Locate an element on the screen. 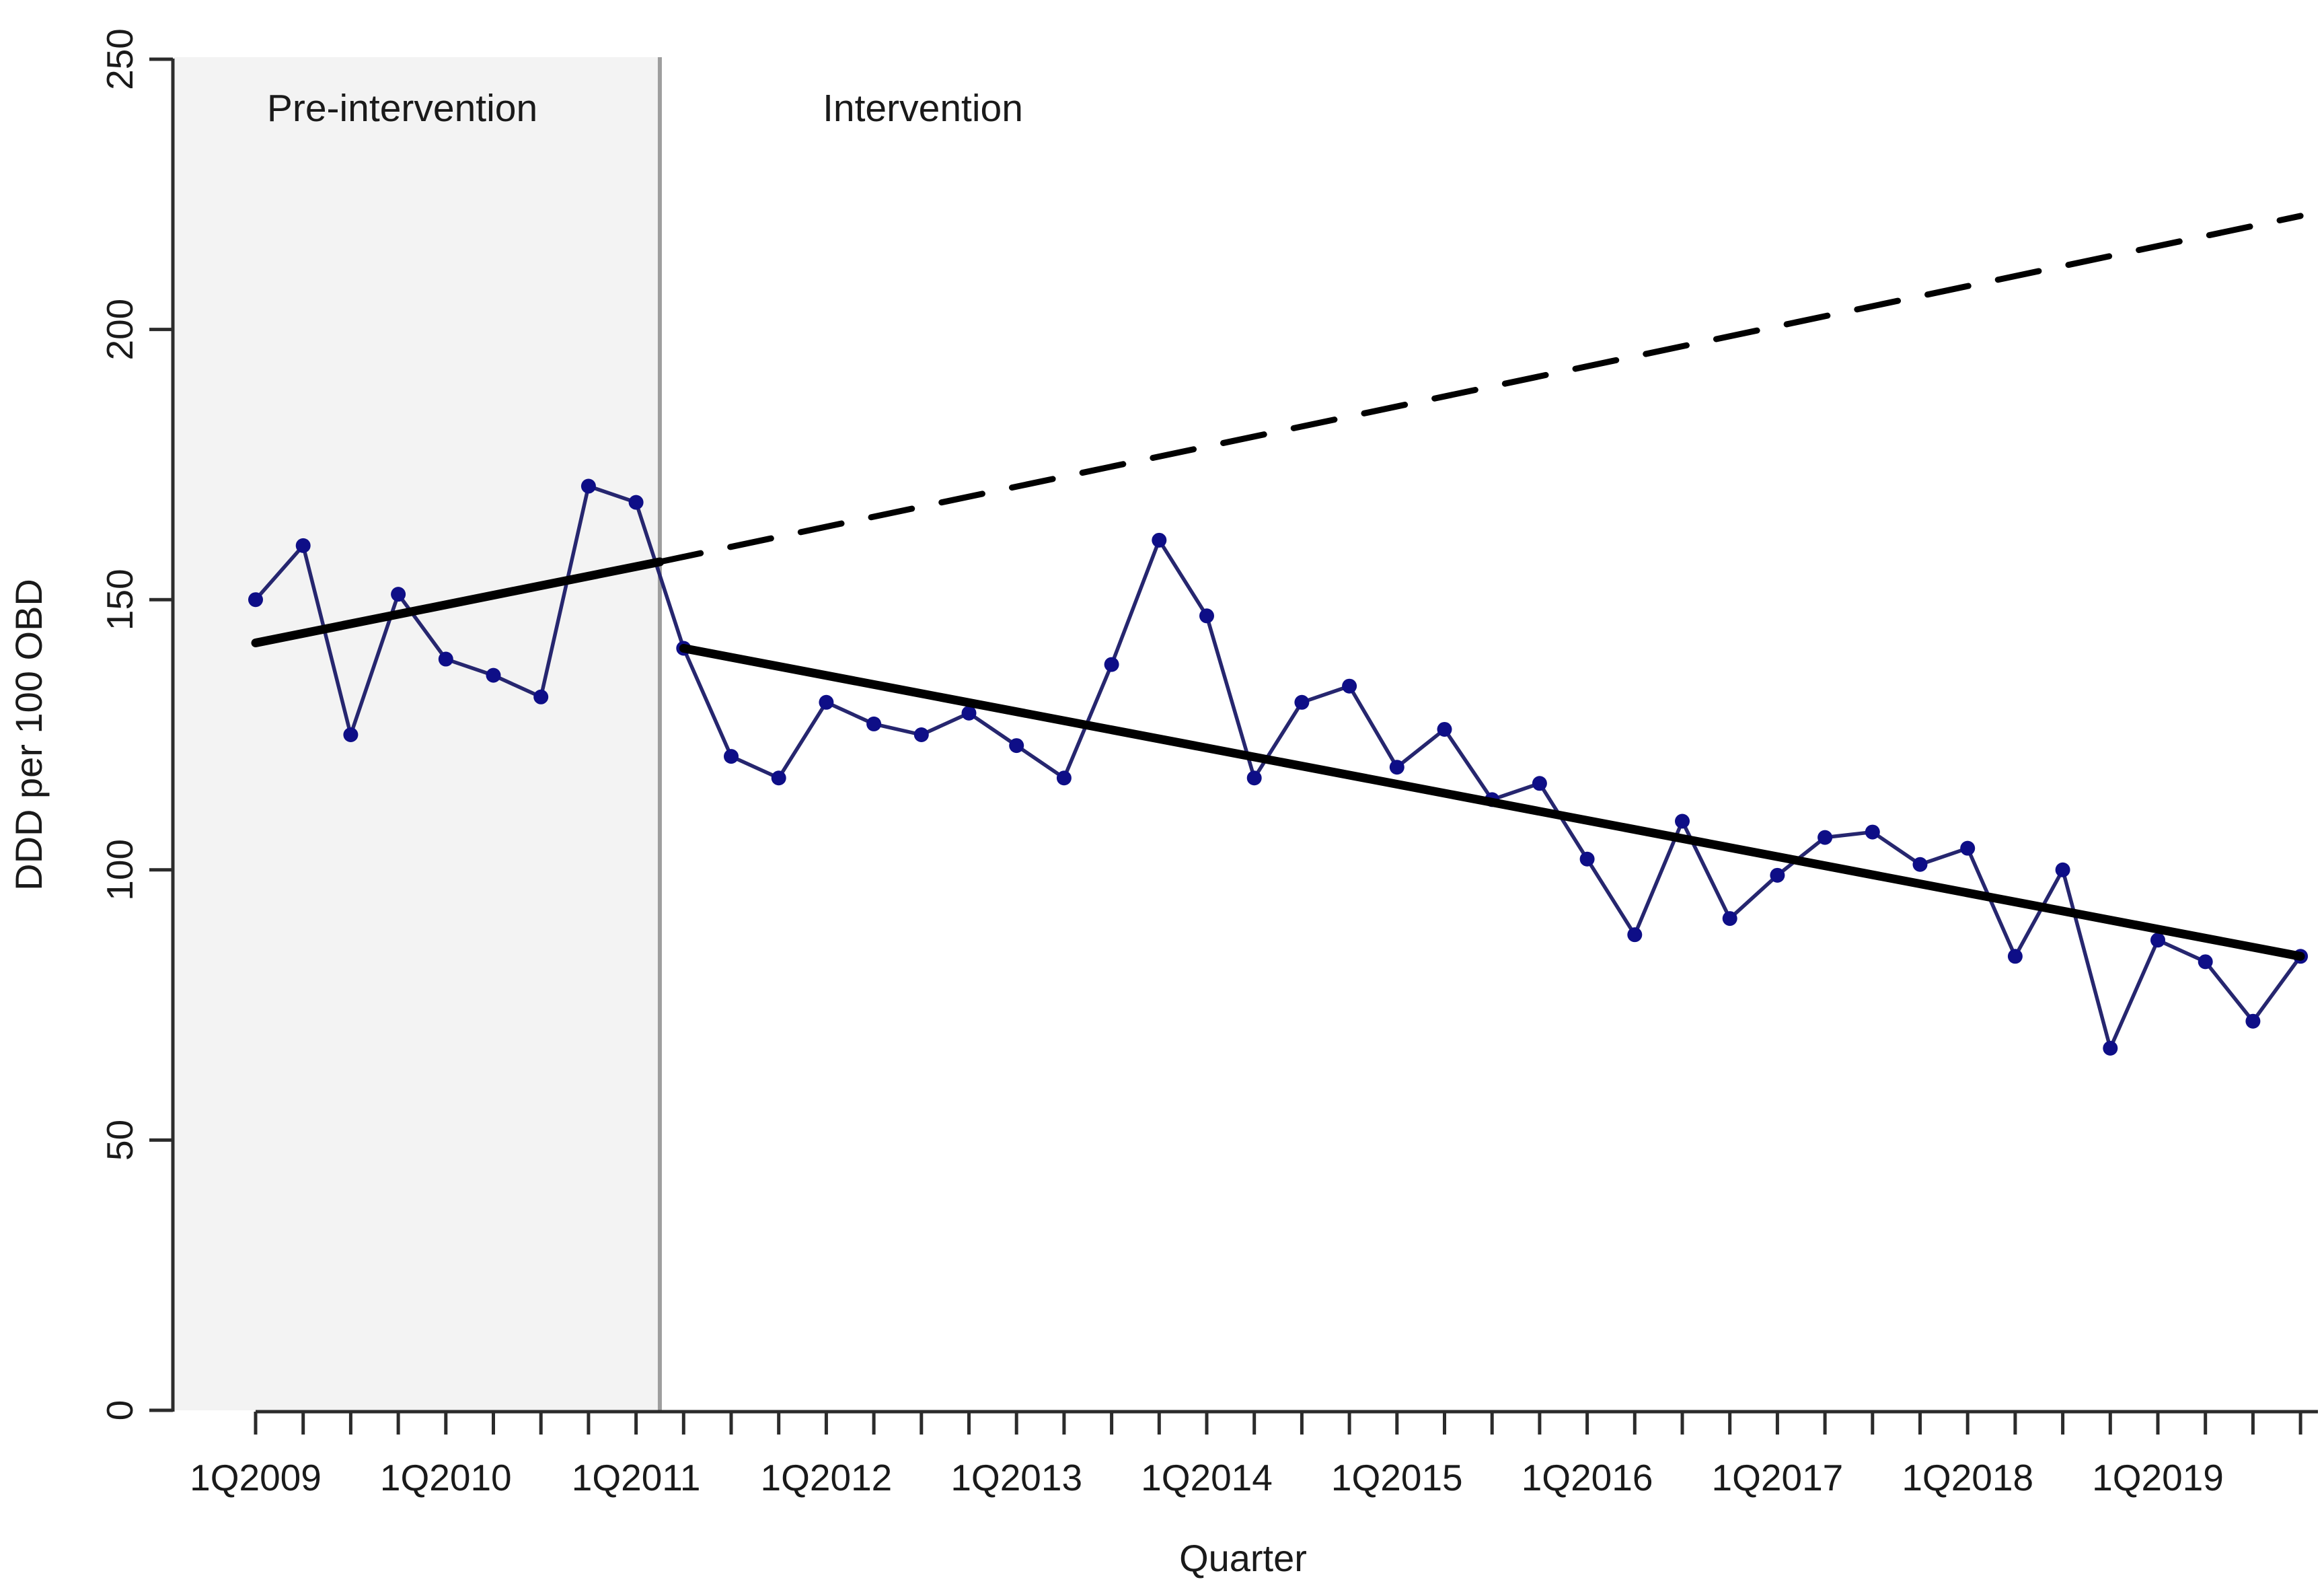 The image size is (2324, 1594). x-tick-label: 1Q2010 is located at coordinates (446, 1477).